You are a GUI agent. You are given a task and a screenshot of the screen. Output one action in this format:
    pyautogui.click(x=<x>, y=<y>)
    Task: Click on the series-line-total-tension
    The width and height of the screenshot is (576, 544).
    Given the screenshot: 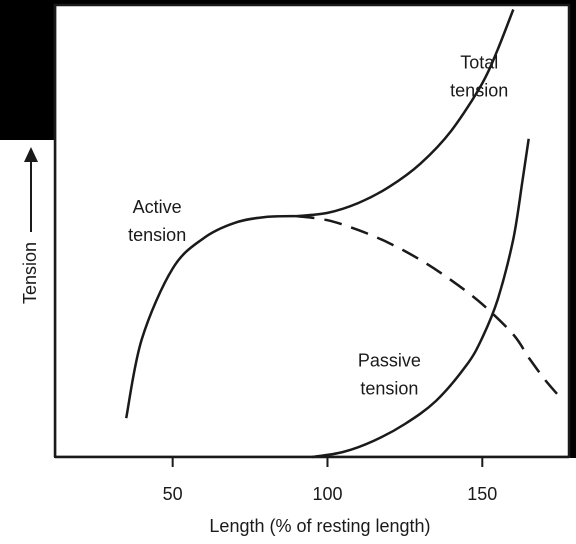 What is the action you would take?
    pyautogui.click(x=405, y=113)
    